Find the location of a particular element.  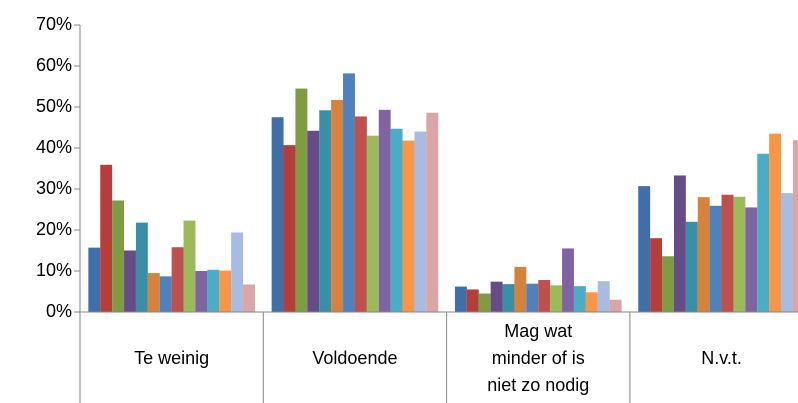

x-tick-label: Voldoende is located at coordinates (355, 358).